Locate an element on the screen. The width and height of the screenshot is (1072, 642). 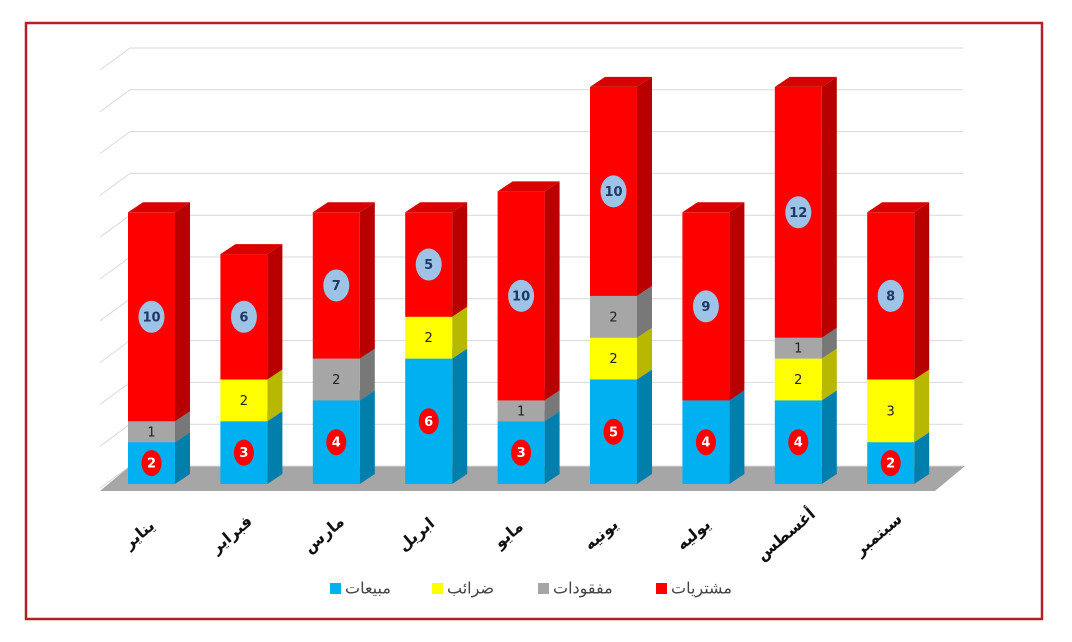
legend-label: مبيعات is located at coordinates (368, 588).